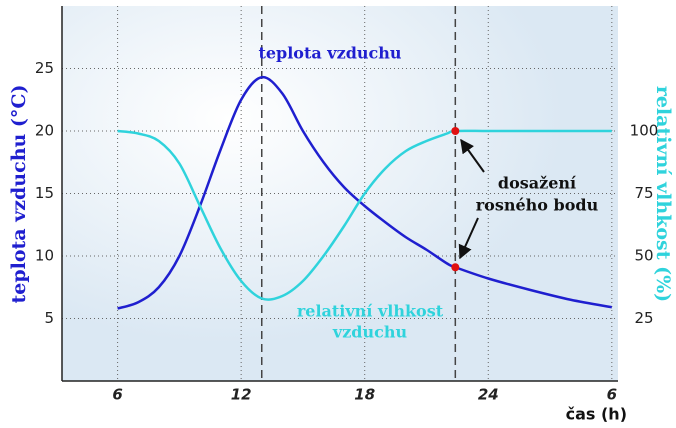  Describe the element at coordinates (44, 256) in the screenshot. I see `y-tick-label: 10` at that location.